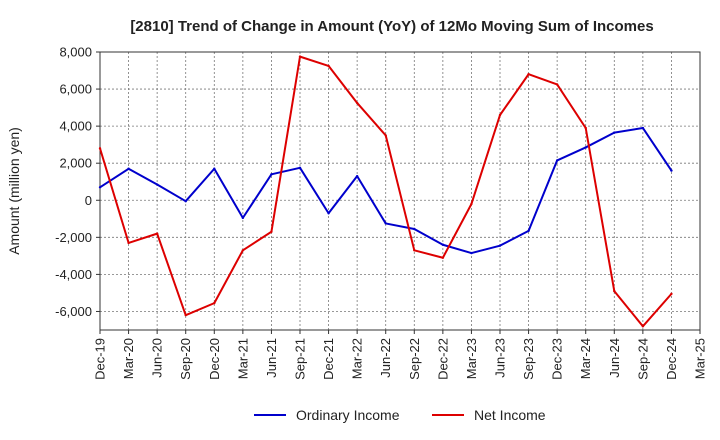 The image size is (720, 440). I want to click on x-tick-label: Mar-22, so click(357, 358).